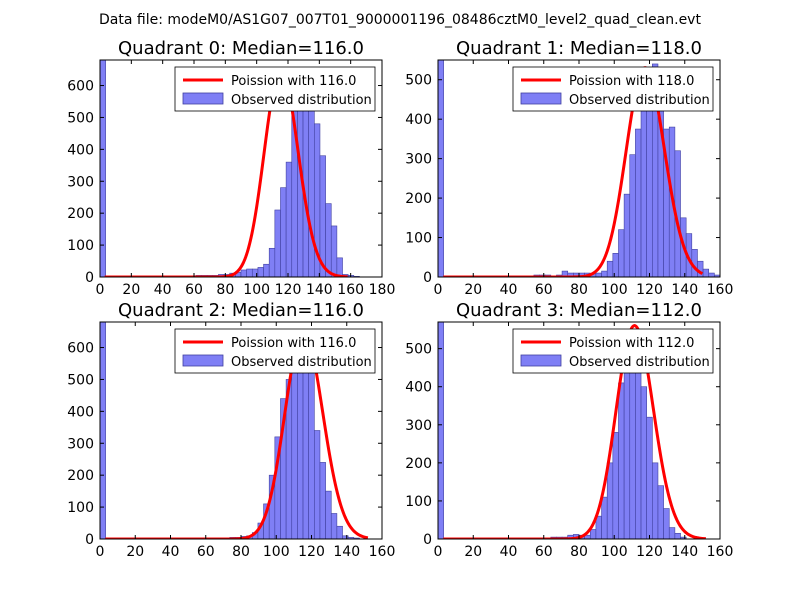 The height and width of the screenshot is (600, 800). I want to click on axes-frame, so click(241, 168).